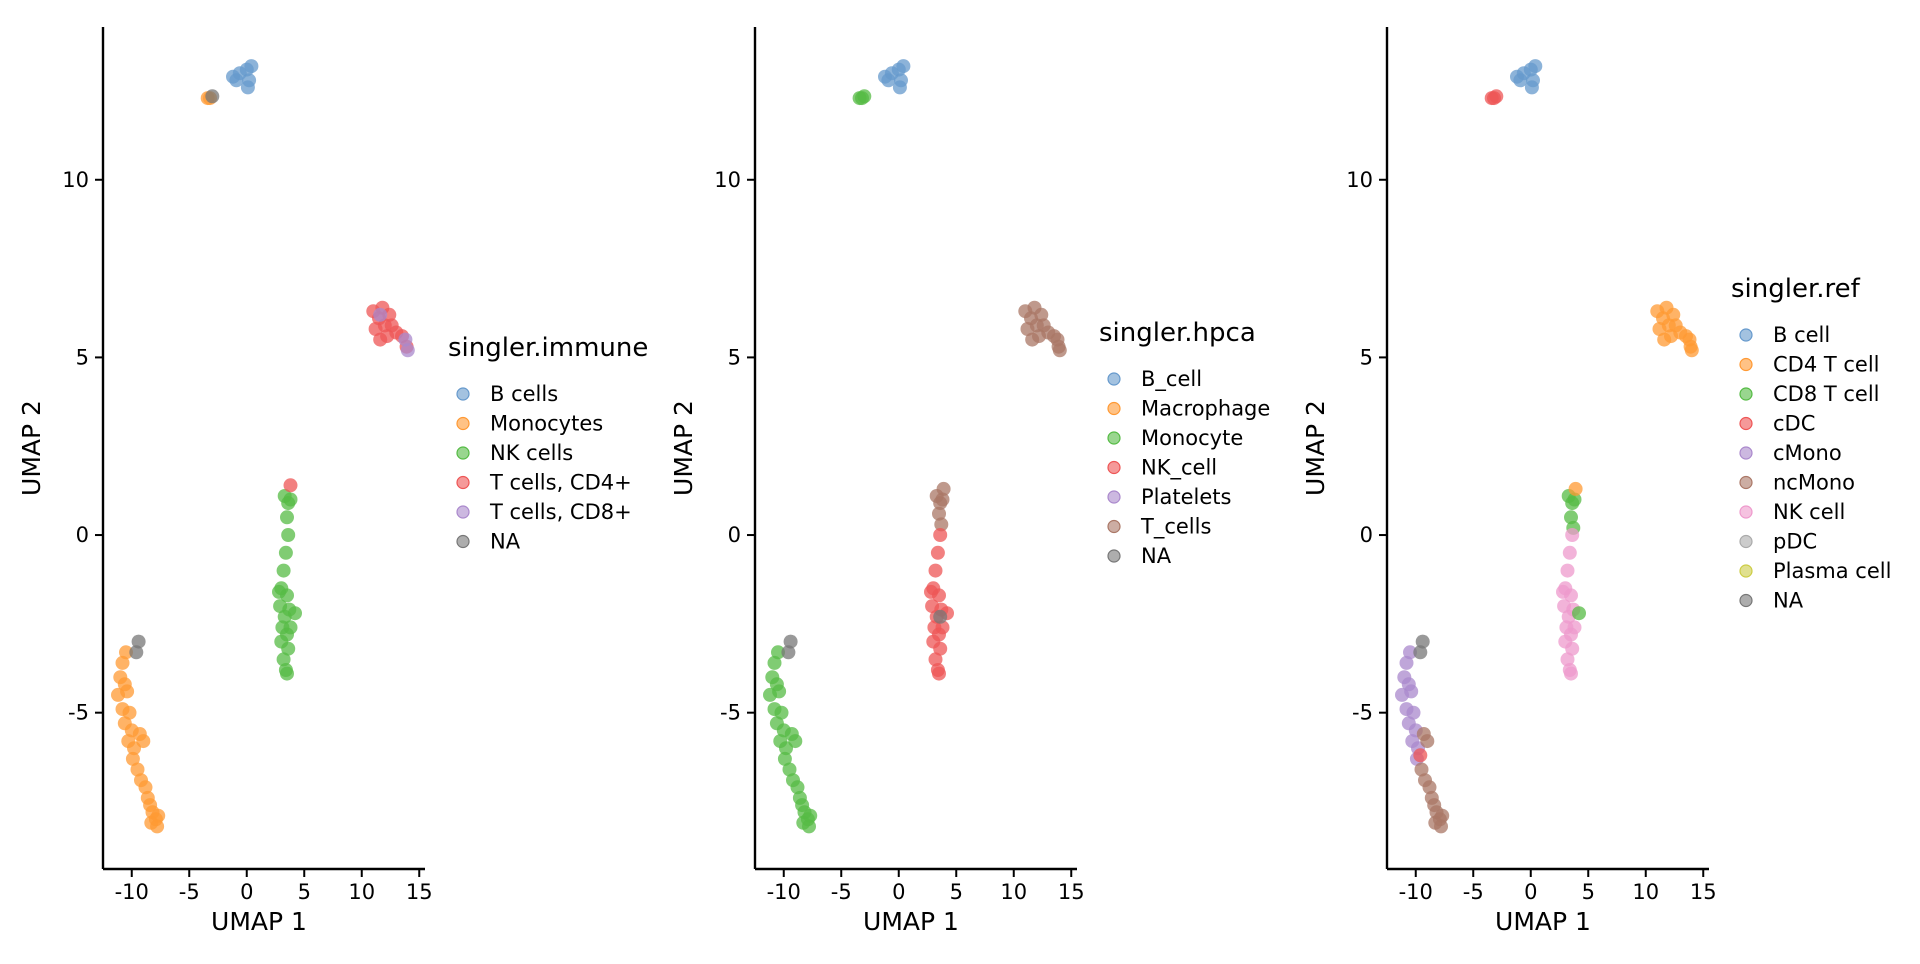 The height and width of the screenshot is (964, 1920). What do you see at coordinates (246, 892) in the screenshot?
I see `x-tick-label: 0` at bounding box center [246, 892].